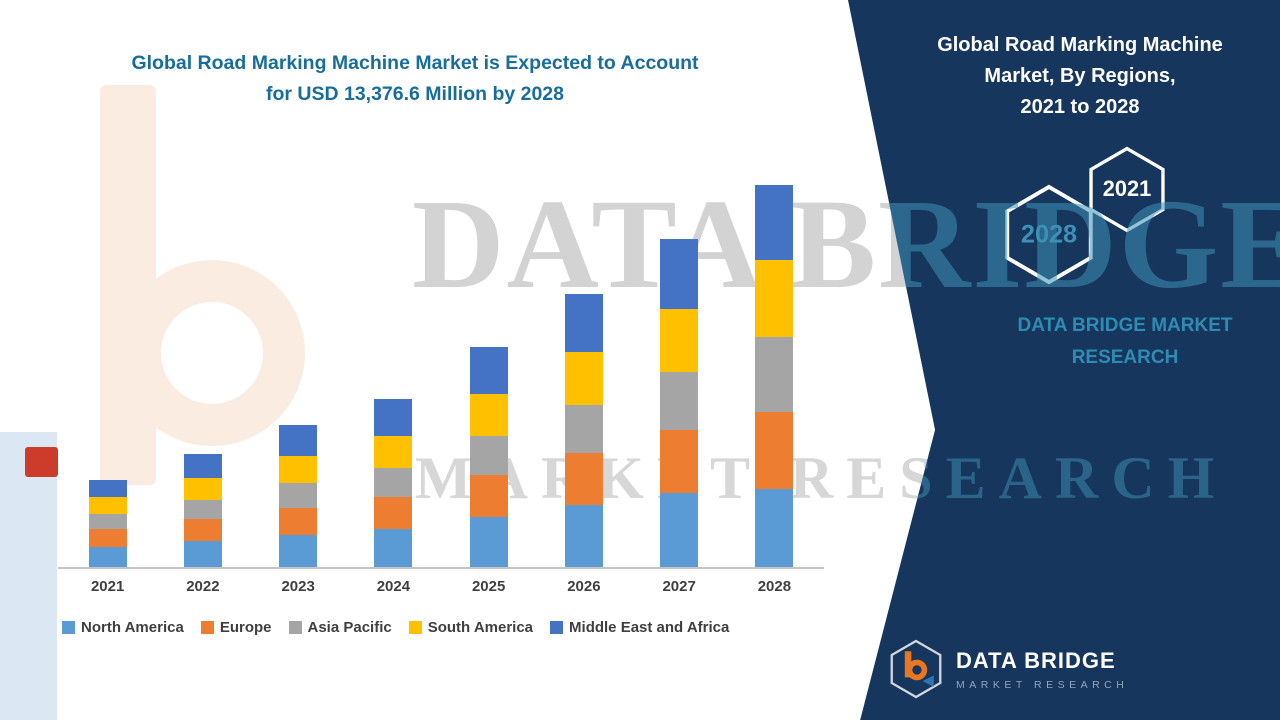 This screenshot has height=720, width=1280. I want to click on x-axis-label: 2024, so click(393, 586).